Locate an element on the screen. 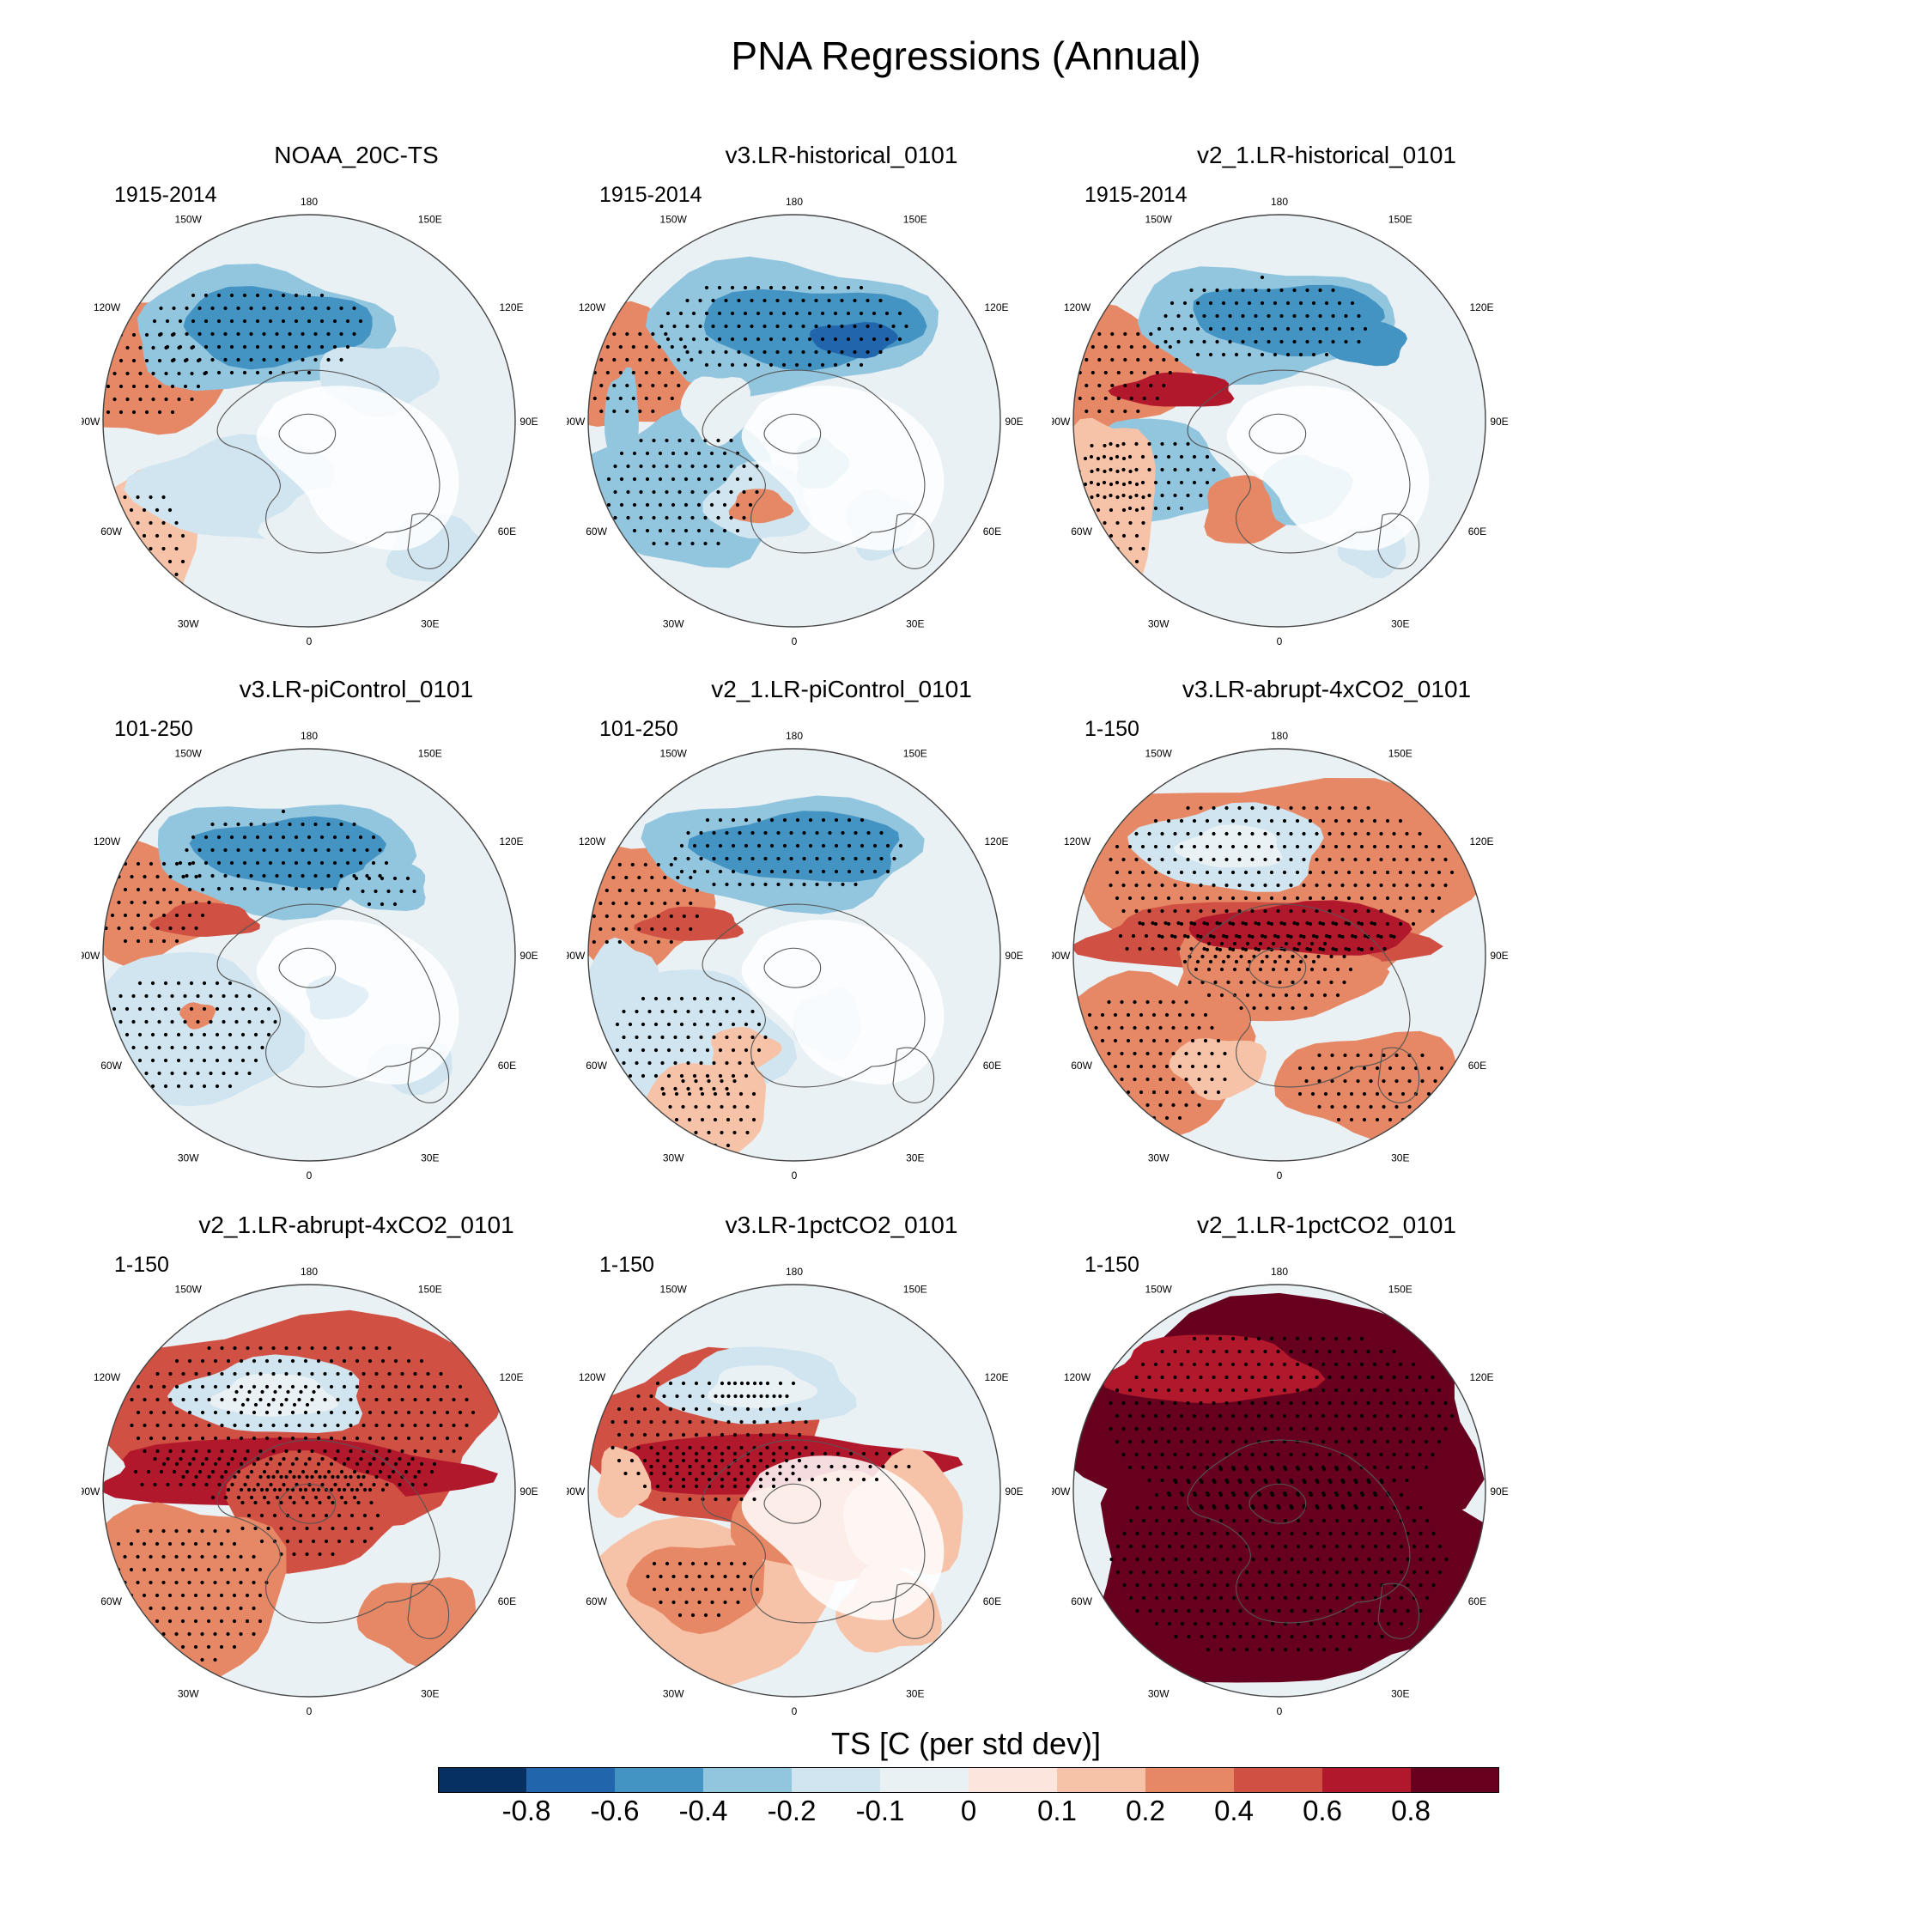 The height and width of the screenshot is (1932, 1932). longitude-label: 0 is located at coordinates (1280, 1176).